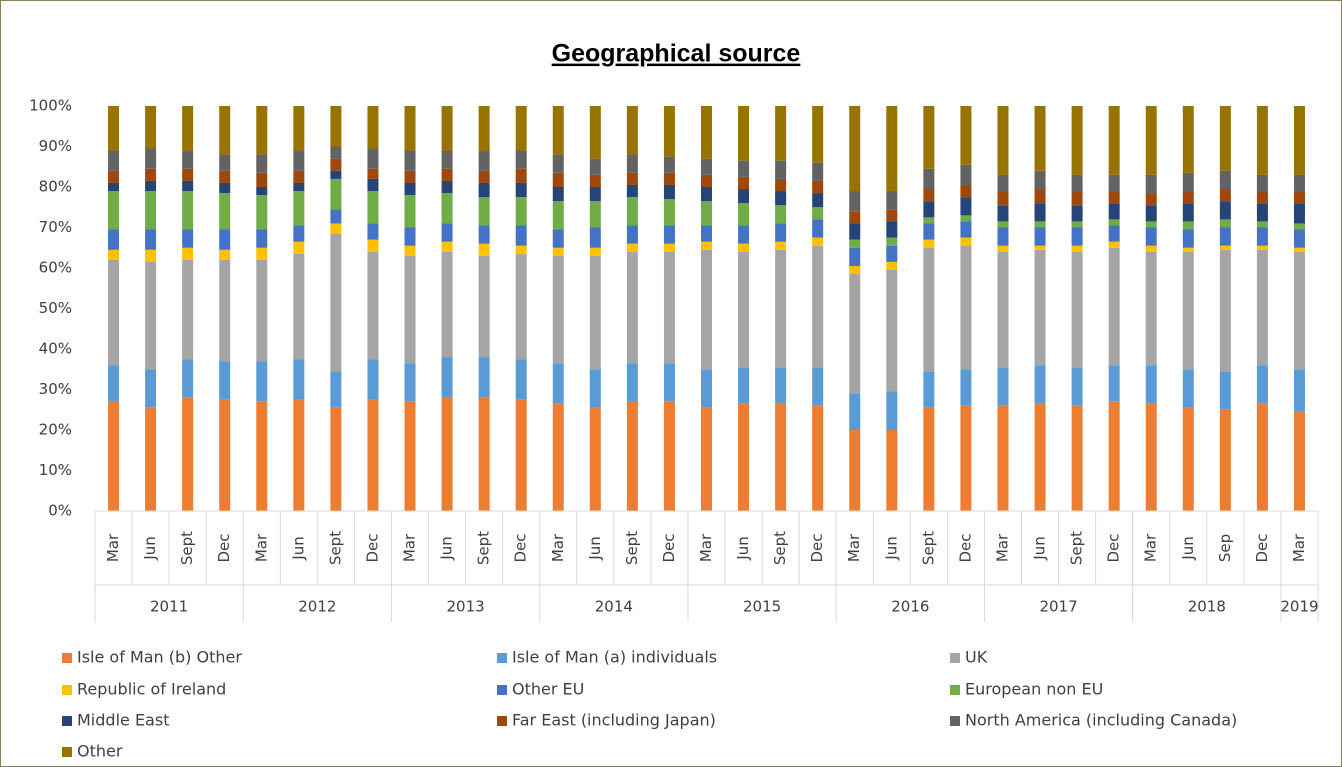  What do you see at coordinates (1034, 689) in the screenshot?
I see `legend-label: European non EU` at bounding box center [1034, 689].